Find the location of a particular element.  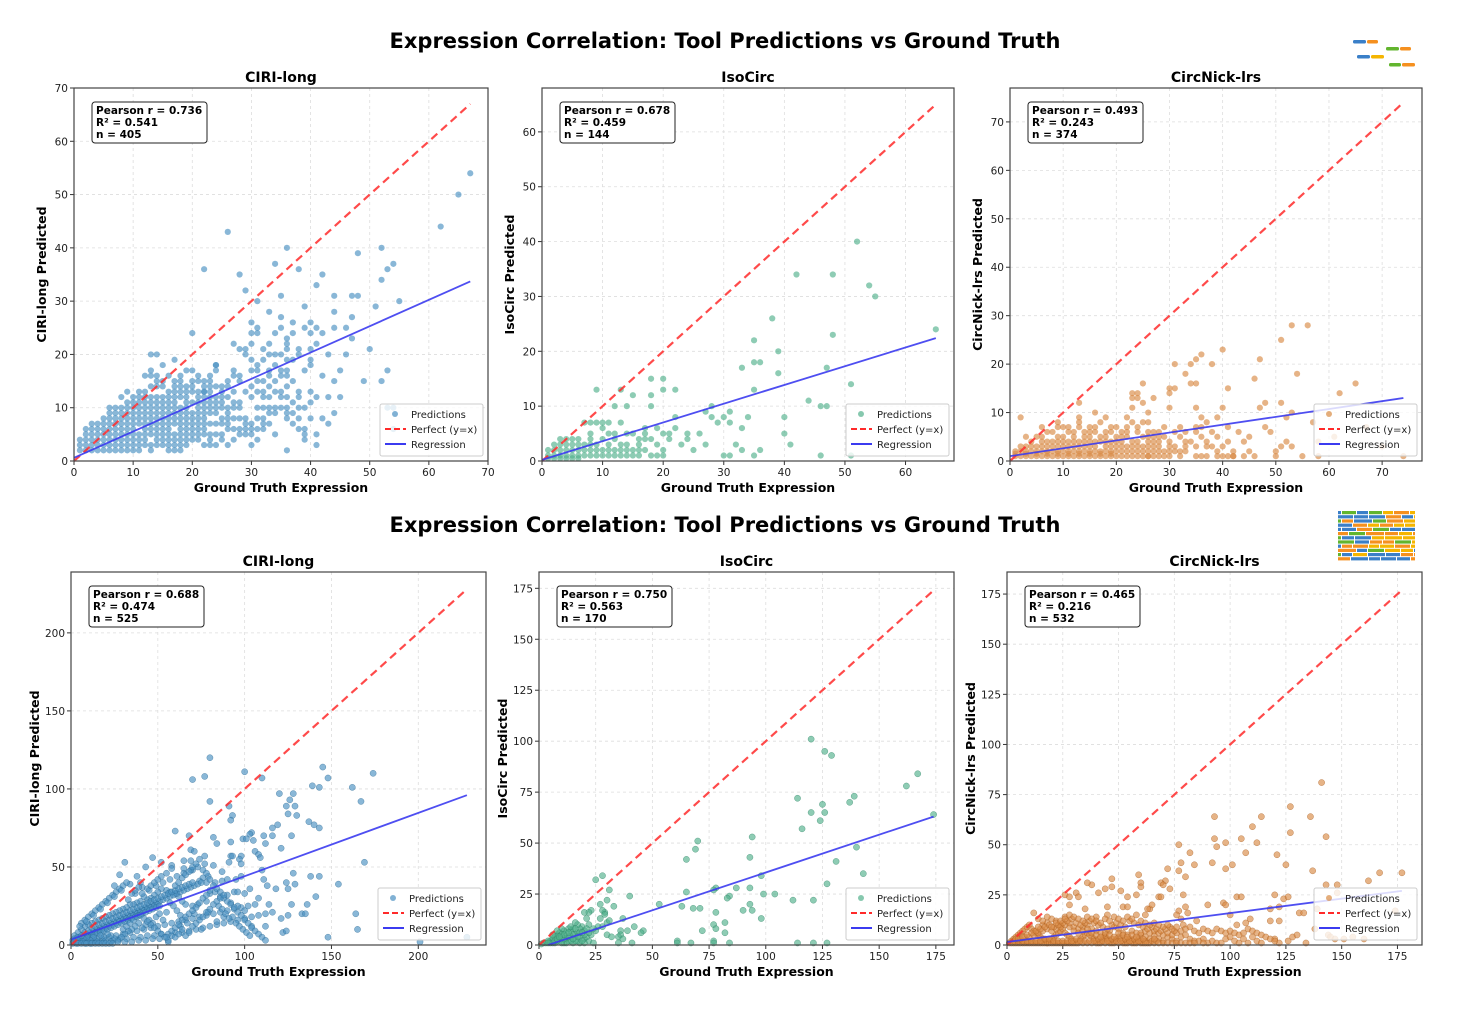

x-axis-label: Ground Truth Expression is located at coordinates (281, 487).